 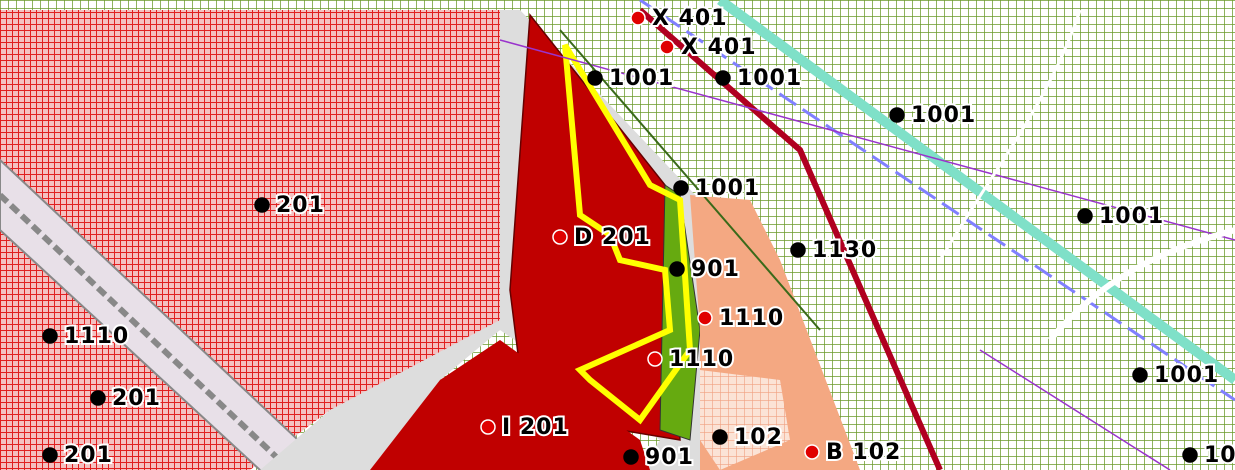 I want to click on map-label: 102, so click(x=748, y=437).